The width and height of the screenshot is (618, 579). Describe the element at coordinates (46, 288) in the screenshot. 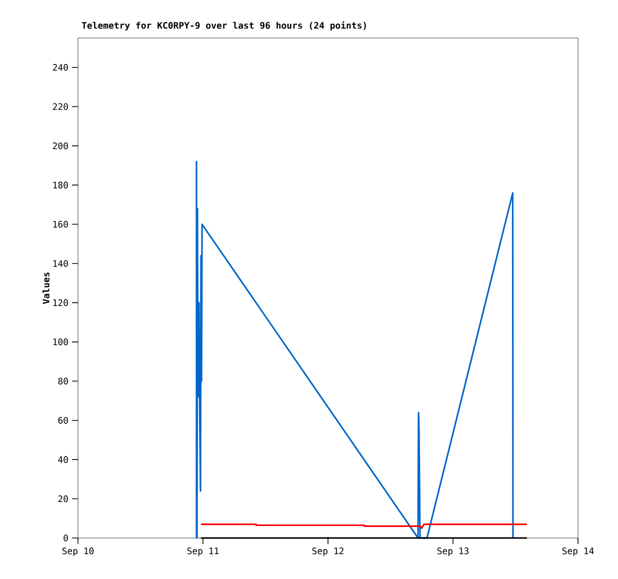

I see `y-axis-title: Values` at that location.